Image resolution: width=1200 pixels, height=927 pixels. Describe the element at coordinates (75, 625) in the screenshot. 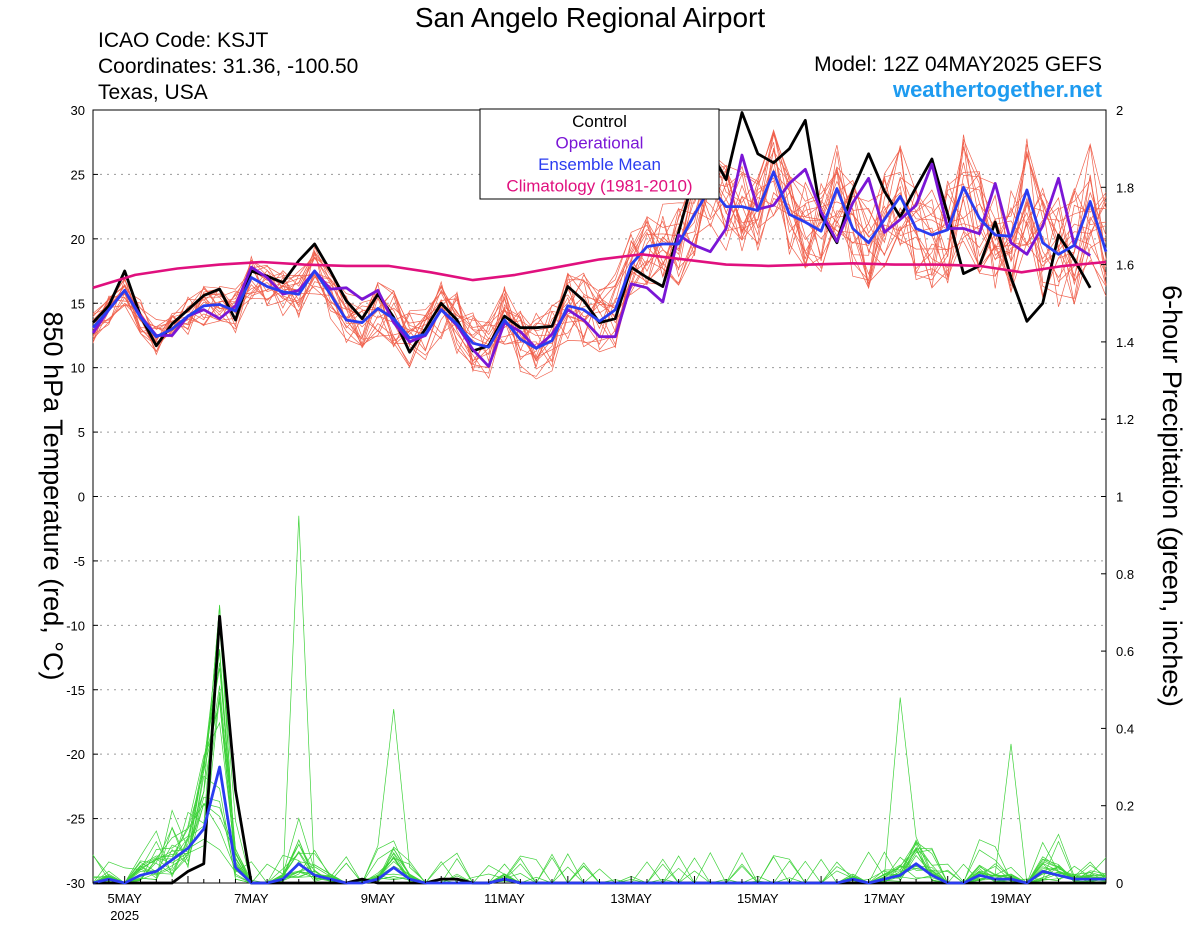

I see `y-tick-label: -10` at that location.